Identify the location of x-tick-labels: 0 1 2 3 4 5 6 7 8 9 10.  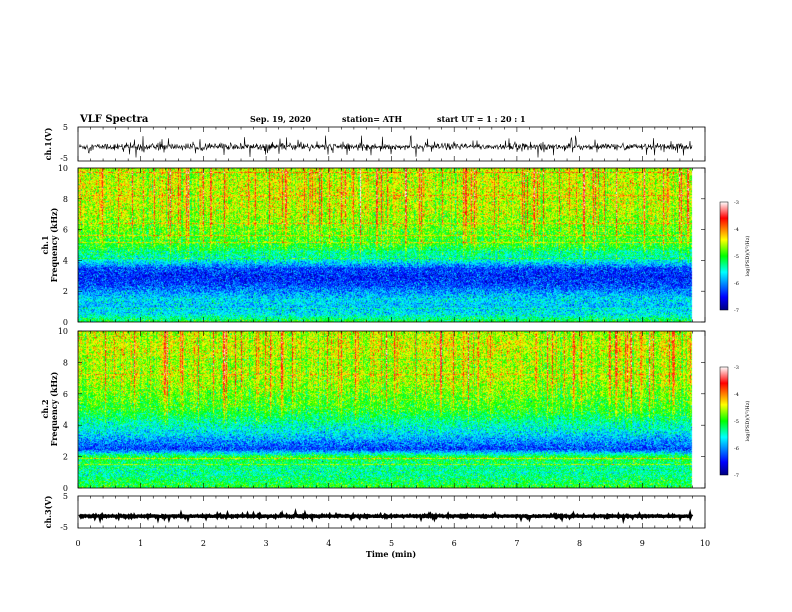
(392, 543).